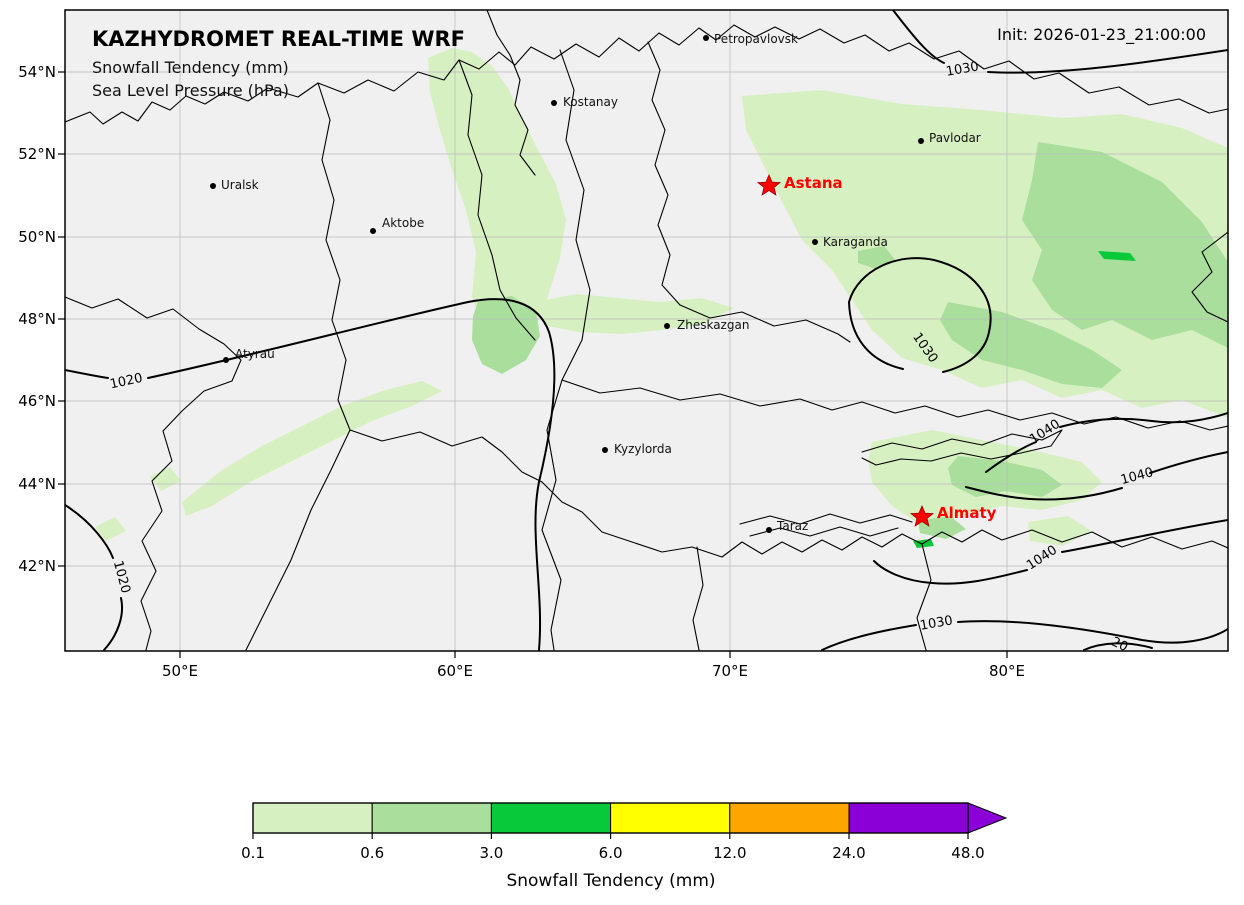 The image size is (1244, 905). I want to click on highlight-city-astana: Astana, so click(799, 184).